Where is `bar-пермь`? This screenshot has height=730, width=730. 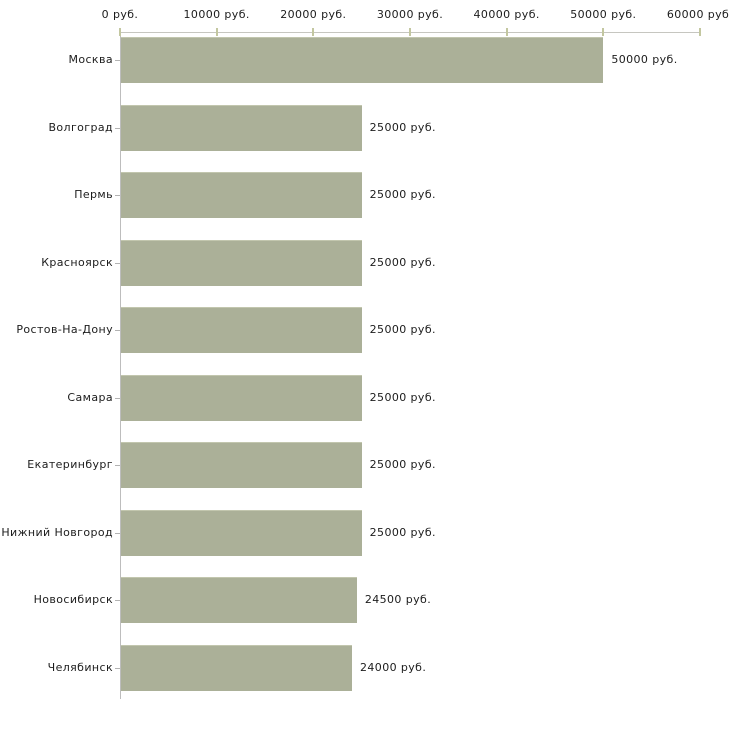
bar-пермь is located at coordinates (241, 195).